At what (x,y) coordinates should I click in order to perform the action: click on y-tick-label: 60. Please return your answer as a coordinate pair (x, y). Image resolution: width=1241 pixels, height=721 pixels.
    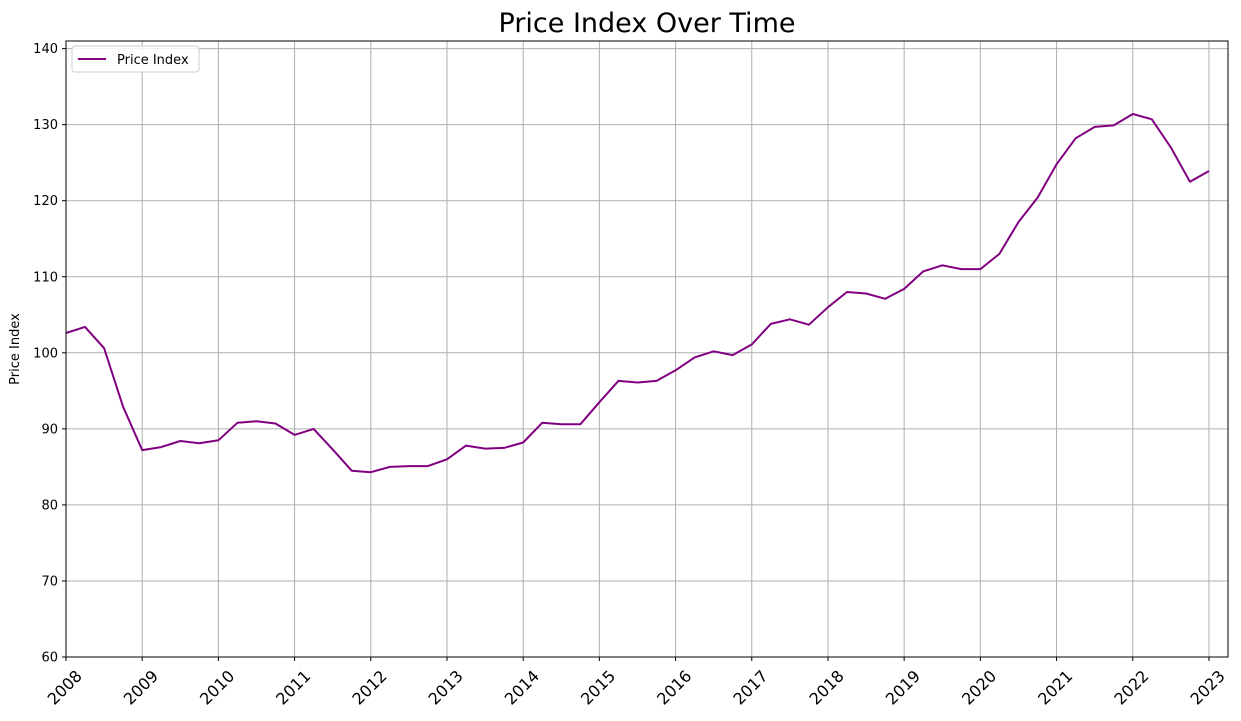
    Looking at the image, I should click on (49, 658).